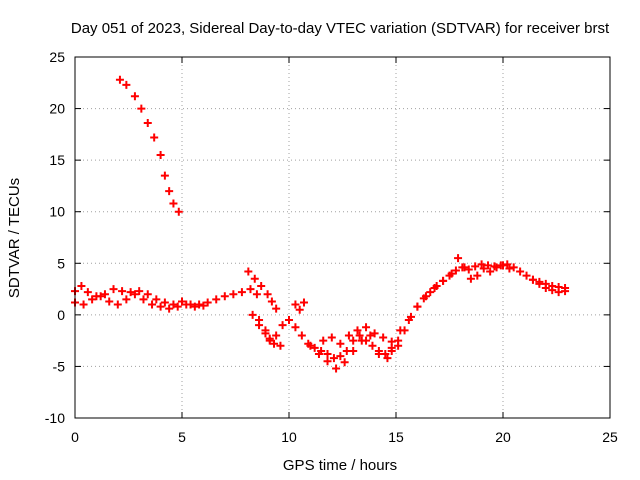 This screenshot has width=640, height=480. I want to click on series-arc13, so click(549, 284).